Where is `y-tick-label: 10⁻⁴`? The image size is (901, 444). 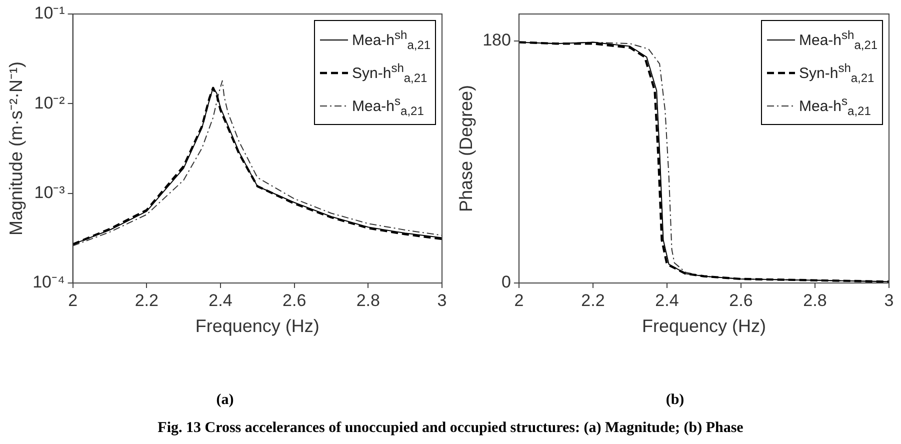
y-tick-label: 10⁻⁴ is located at coordinates (48, 282).